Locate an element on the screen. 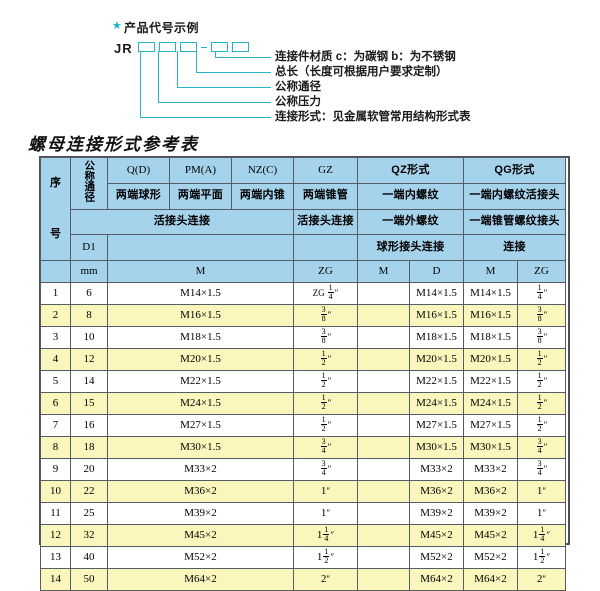 The width and height of the screenshot is (600, 591). cell-qz-d: M36×2 is located at coordinates (436, 491).